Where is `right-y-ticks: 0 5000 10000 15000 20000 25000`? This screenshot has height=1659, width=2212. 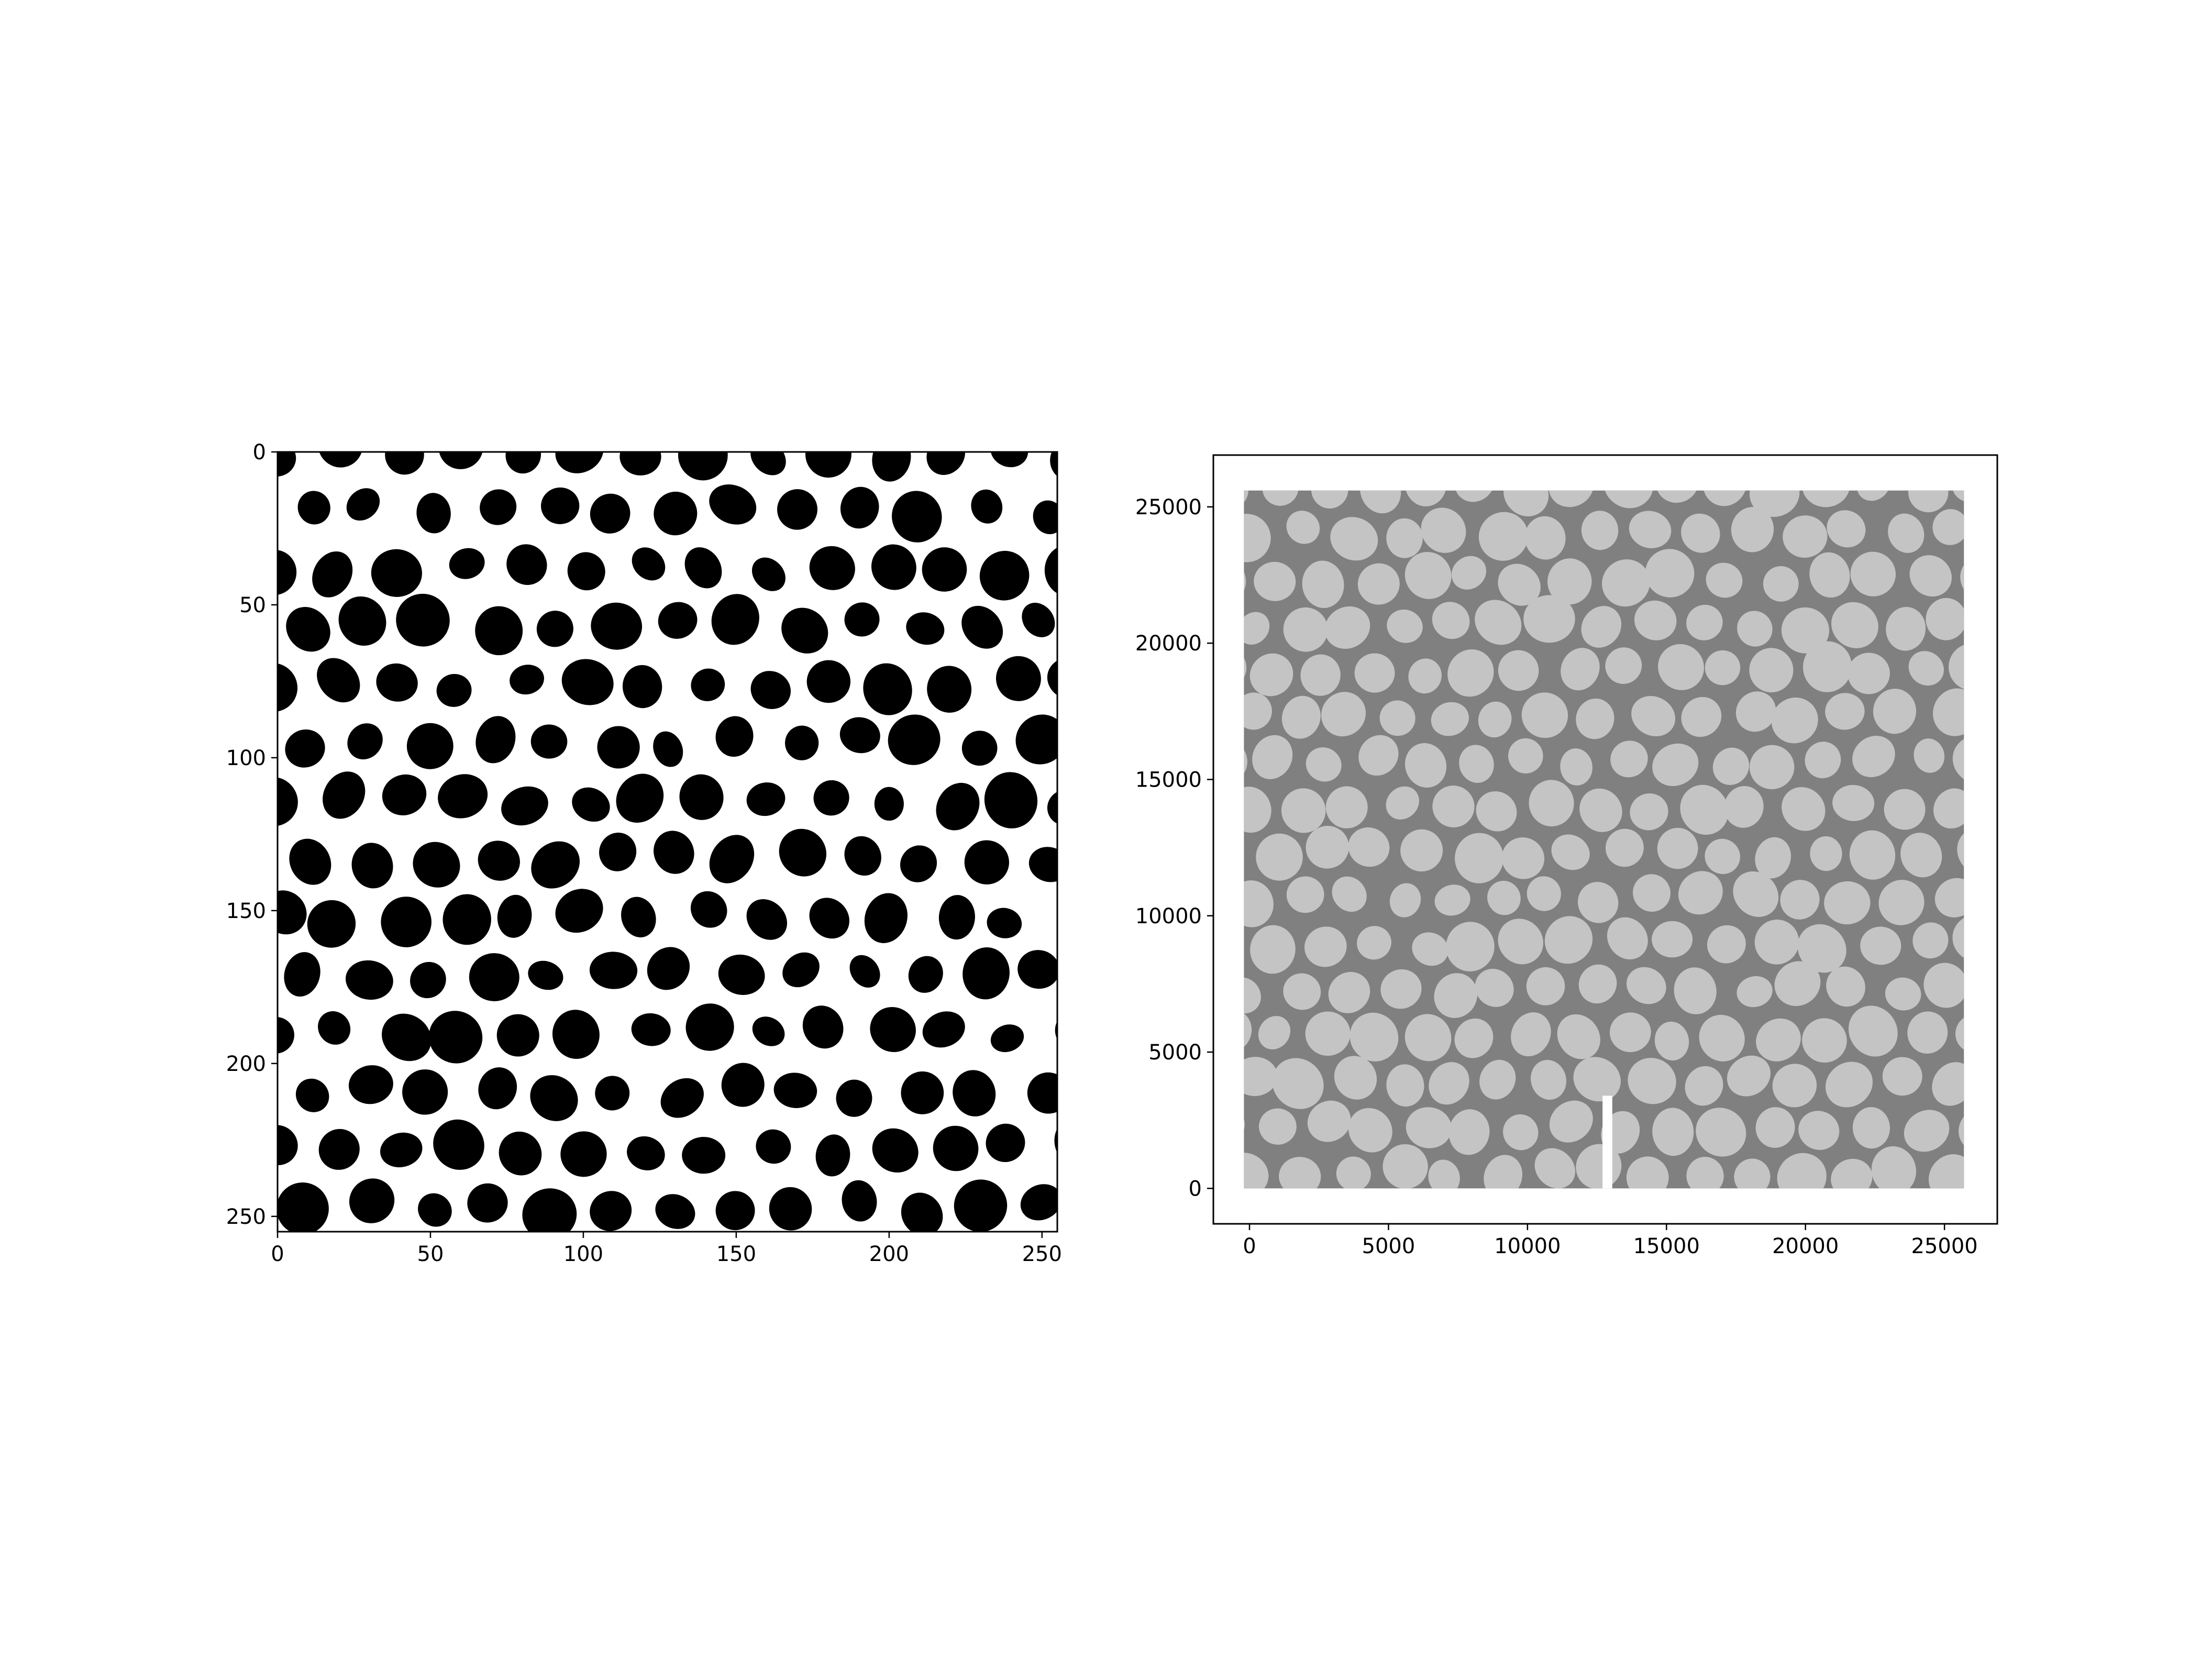 right-y-ticks: 0 5000 10000 15000 20000 25000 is located at coordinates (1174, 848).